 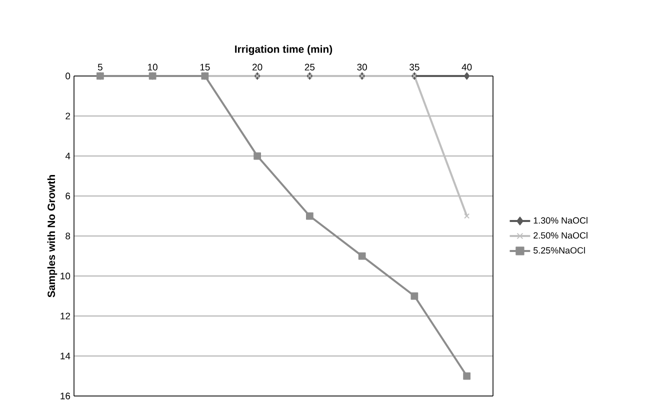 I want to click on y-tick-label: 10, so click(x=65, y=276).